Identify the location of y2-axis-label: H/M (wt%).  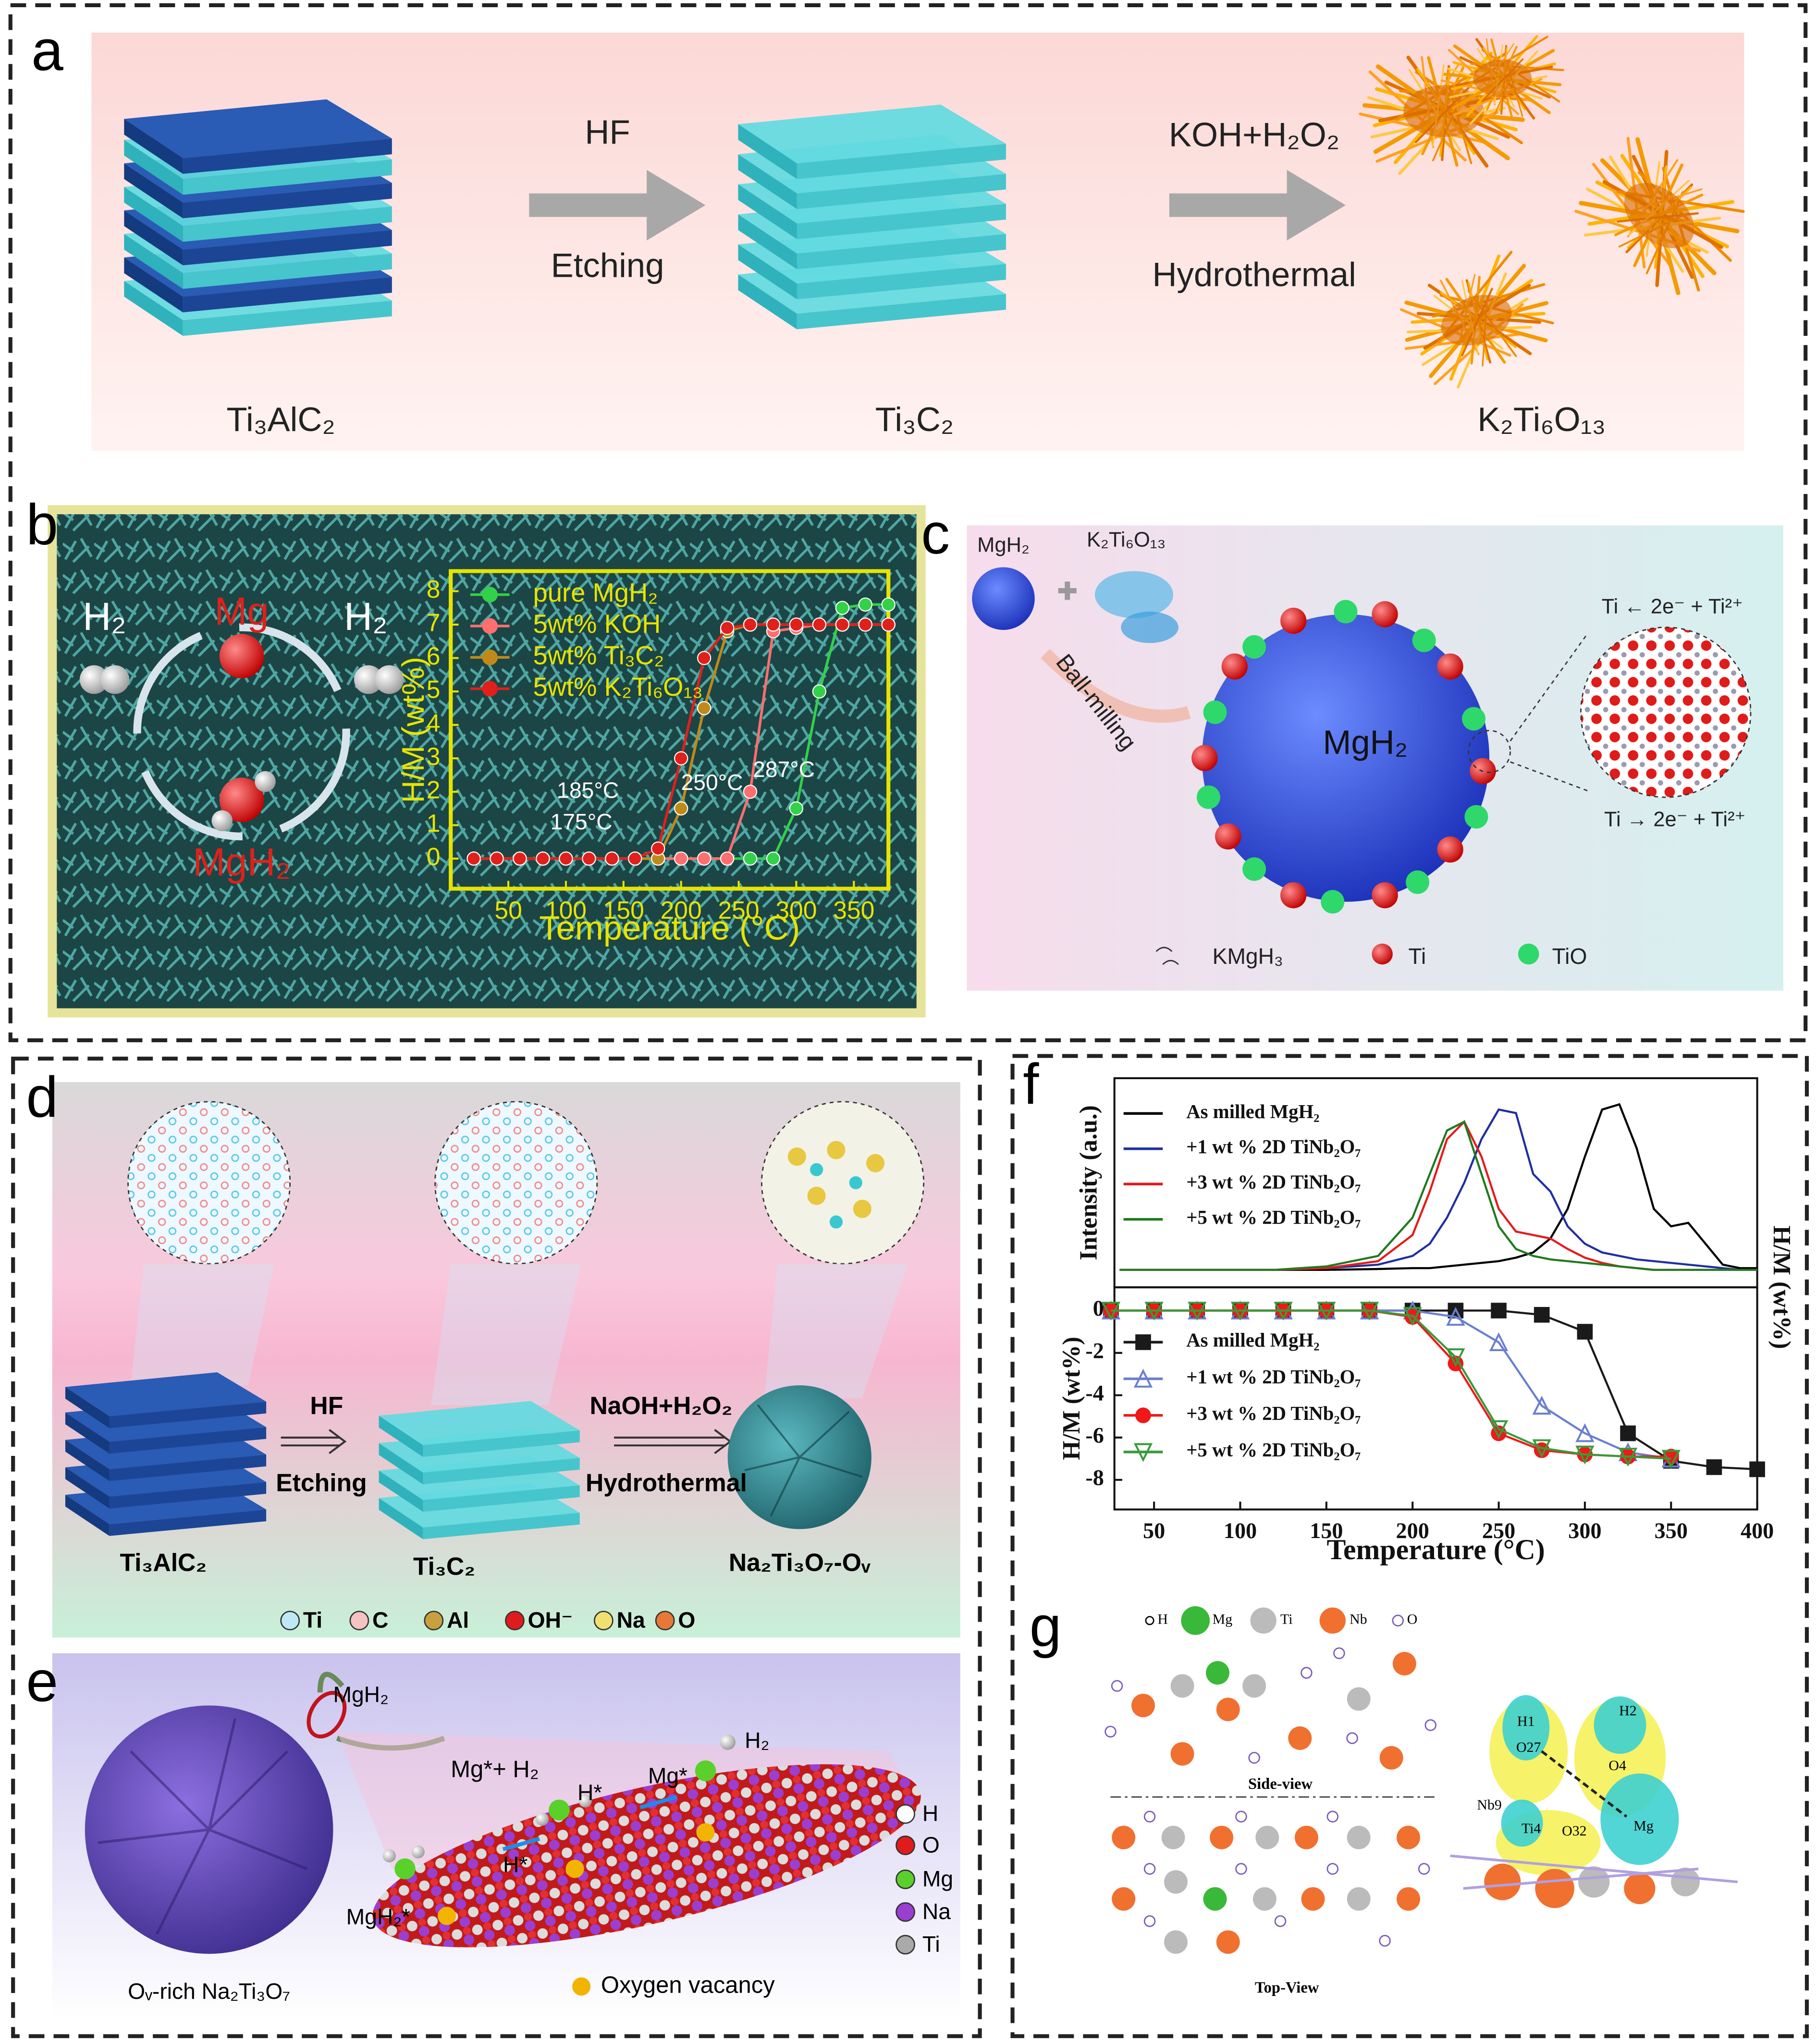
(1781, 1287).